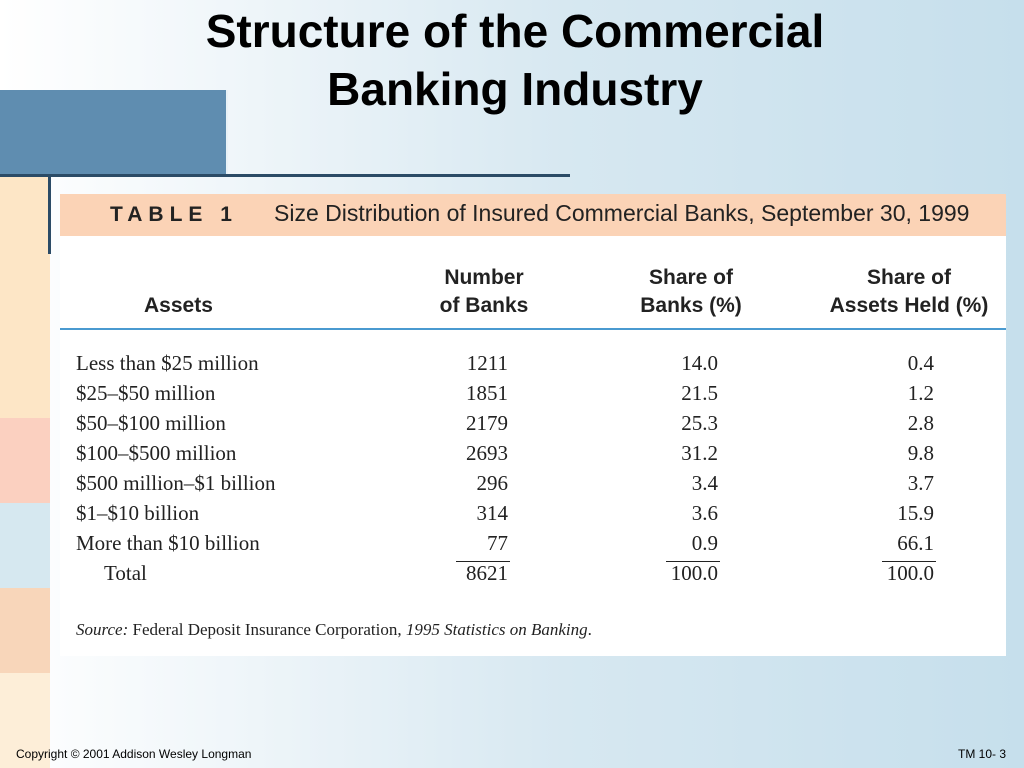 This screenshot has width=1024, height=768. Describe the element at coordinates (114, 132) in the screenshot. I see `decorative-blue-block` at that location.